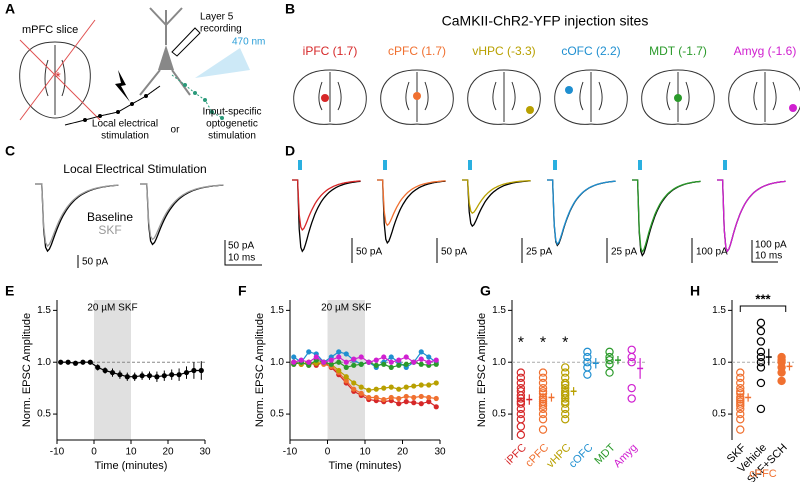  I want to click on legend-entry: SKF, so click(109, 230).